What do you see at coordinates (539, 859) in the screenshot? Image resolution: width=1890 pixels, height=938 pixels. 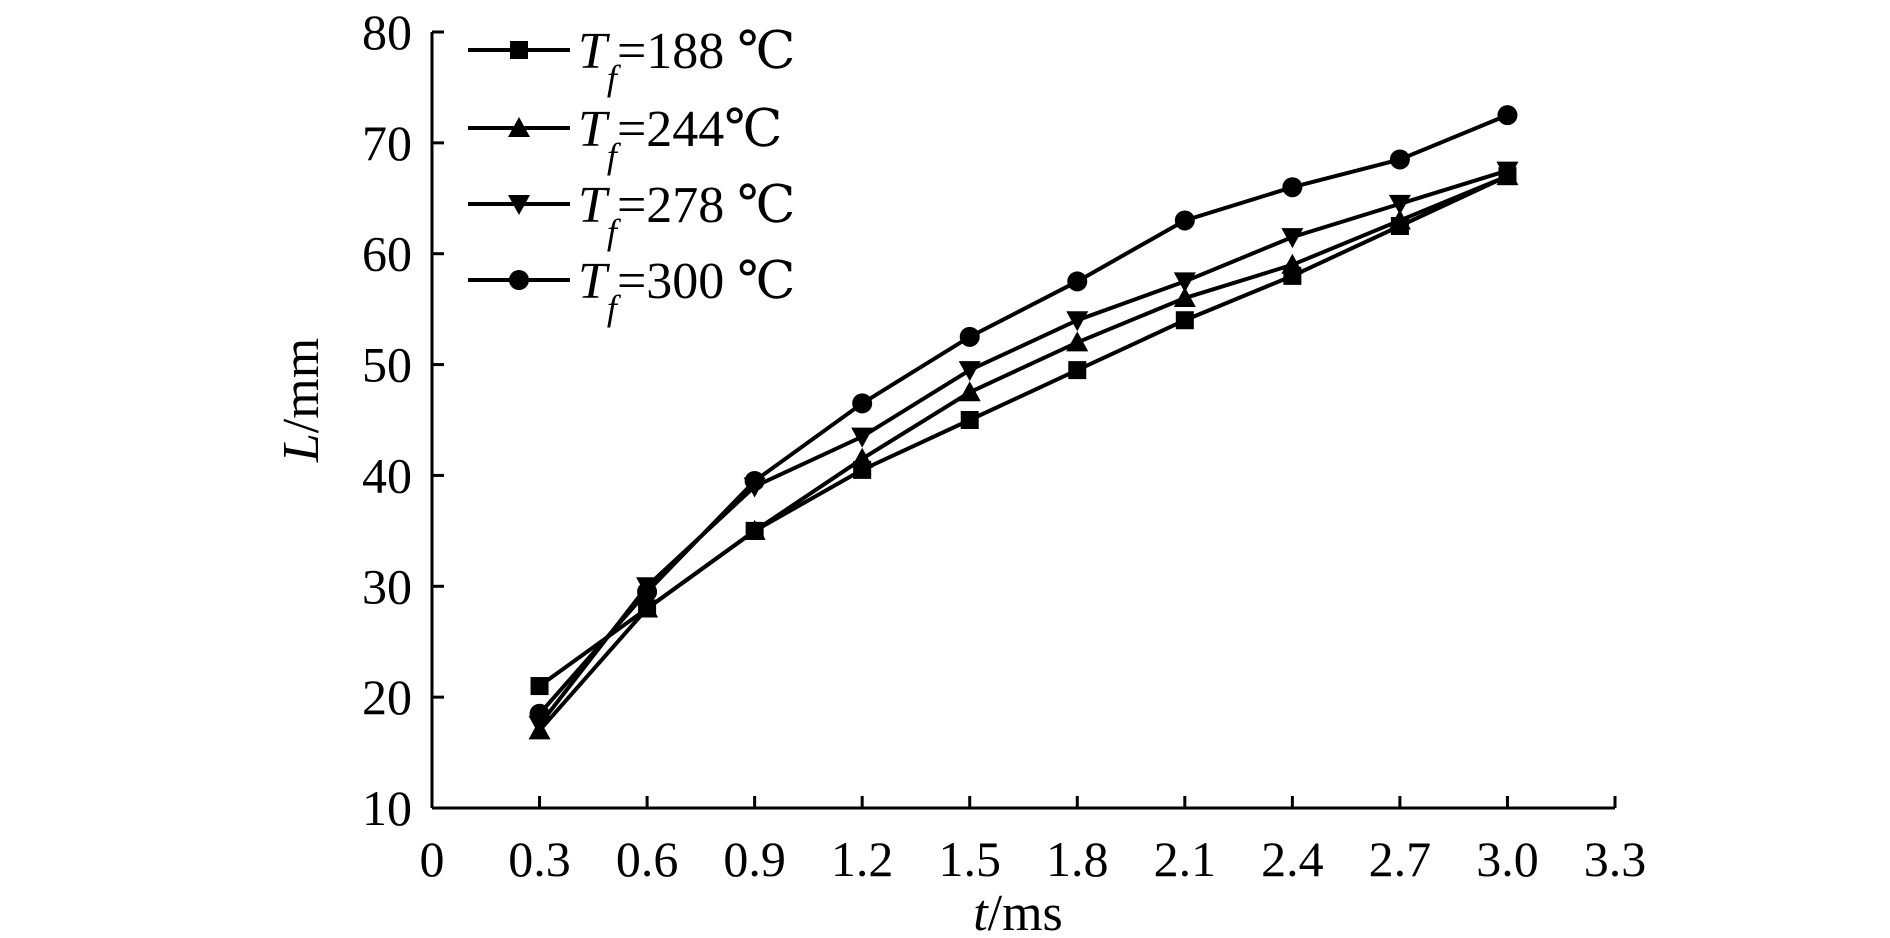 I see `x-tick-label: 0.3` at bounding box center [539, 859].